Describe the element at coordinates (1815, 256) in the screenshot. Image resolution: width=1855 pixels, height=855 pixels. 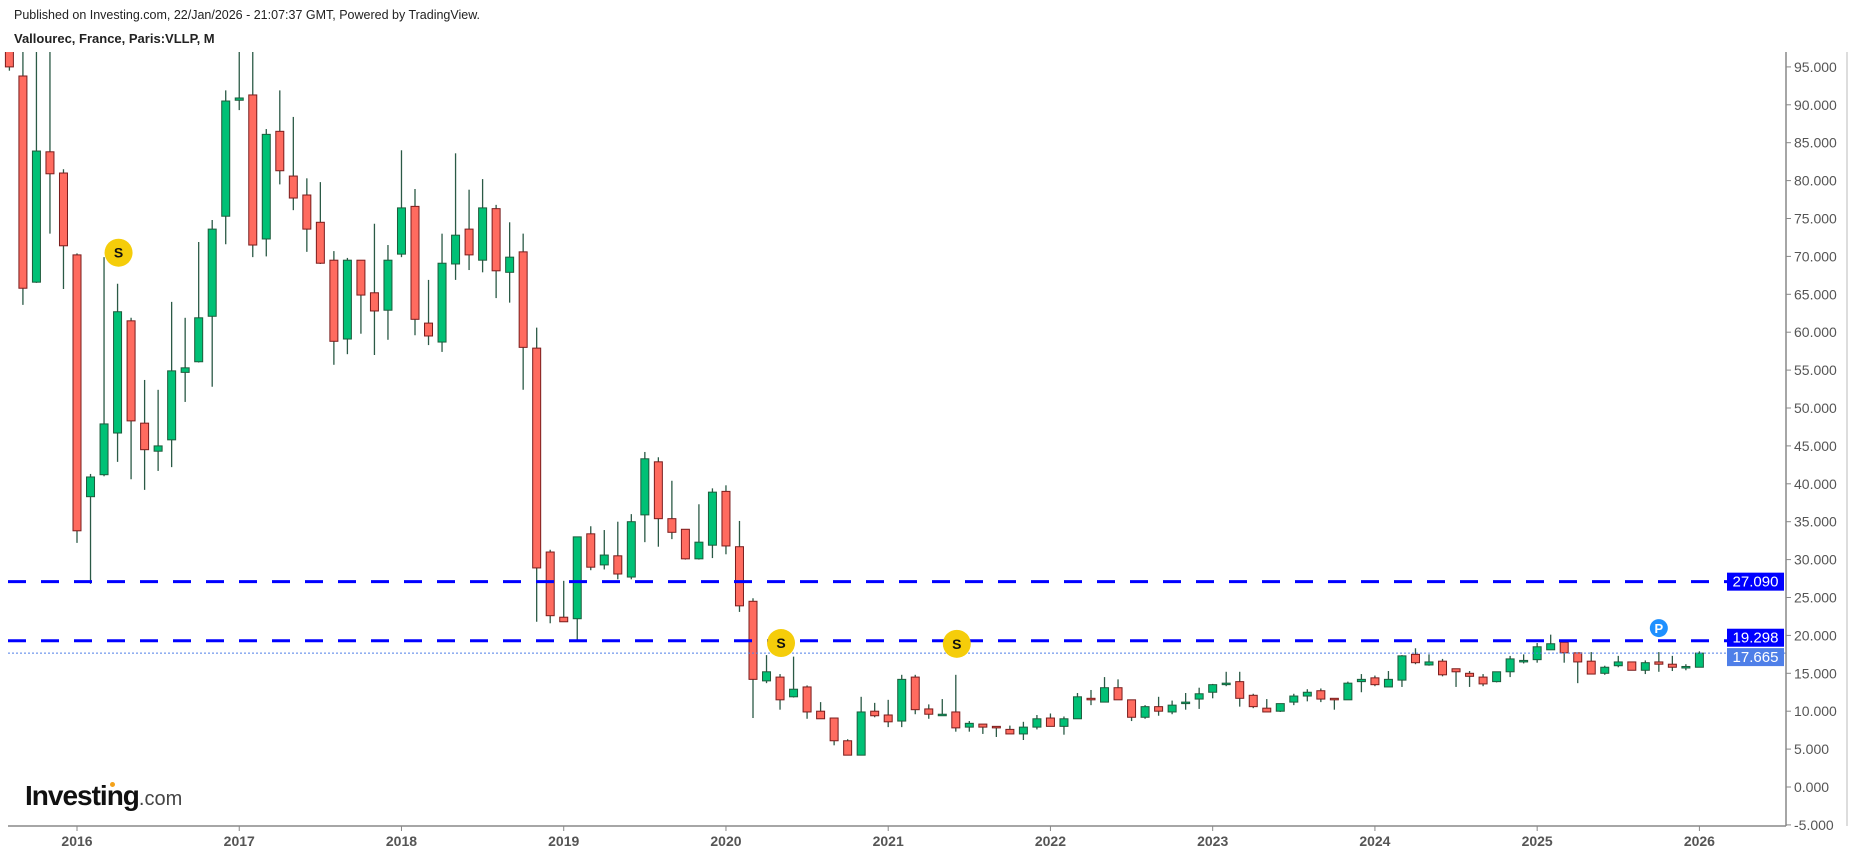
I see `y-tick-label: 70.000` at that location.